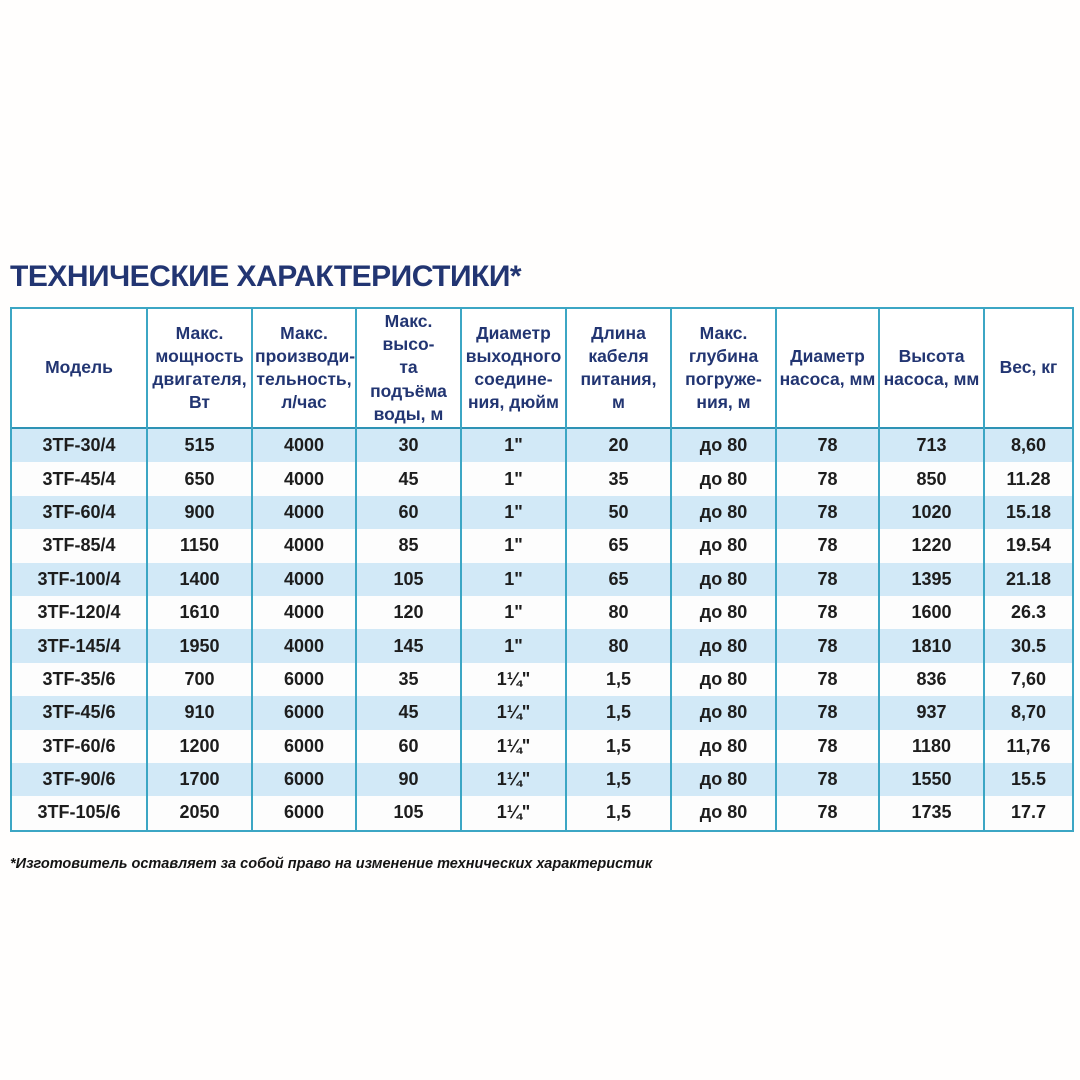 The width and height of the screenshot is (1080, 1080). What do you see at coordinates (266, 276) in the screenshot?
I see `page-title: ТЕХНИЧЕСКИЕ ХАРАКТЕРИСТИКИ*` at bounding box center [266, 276].